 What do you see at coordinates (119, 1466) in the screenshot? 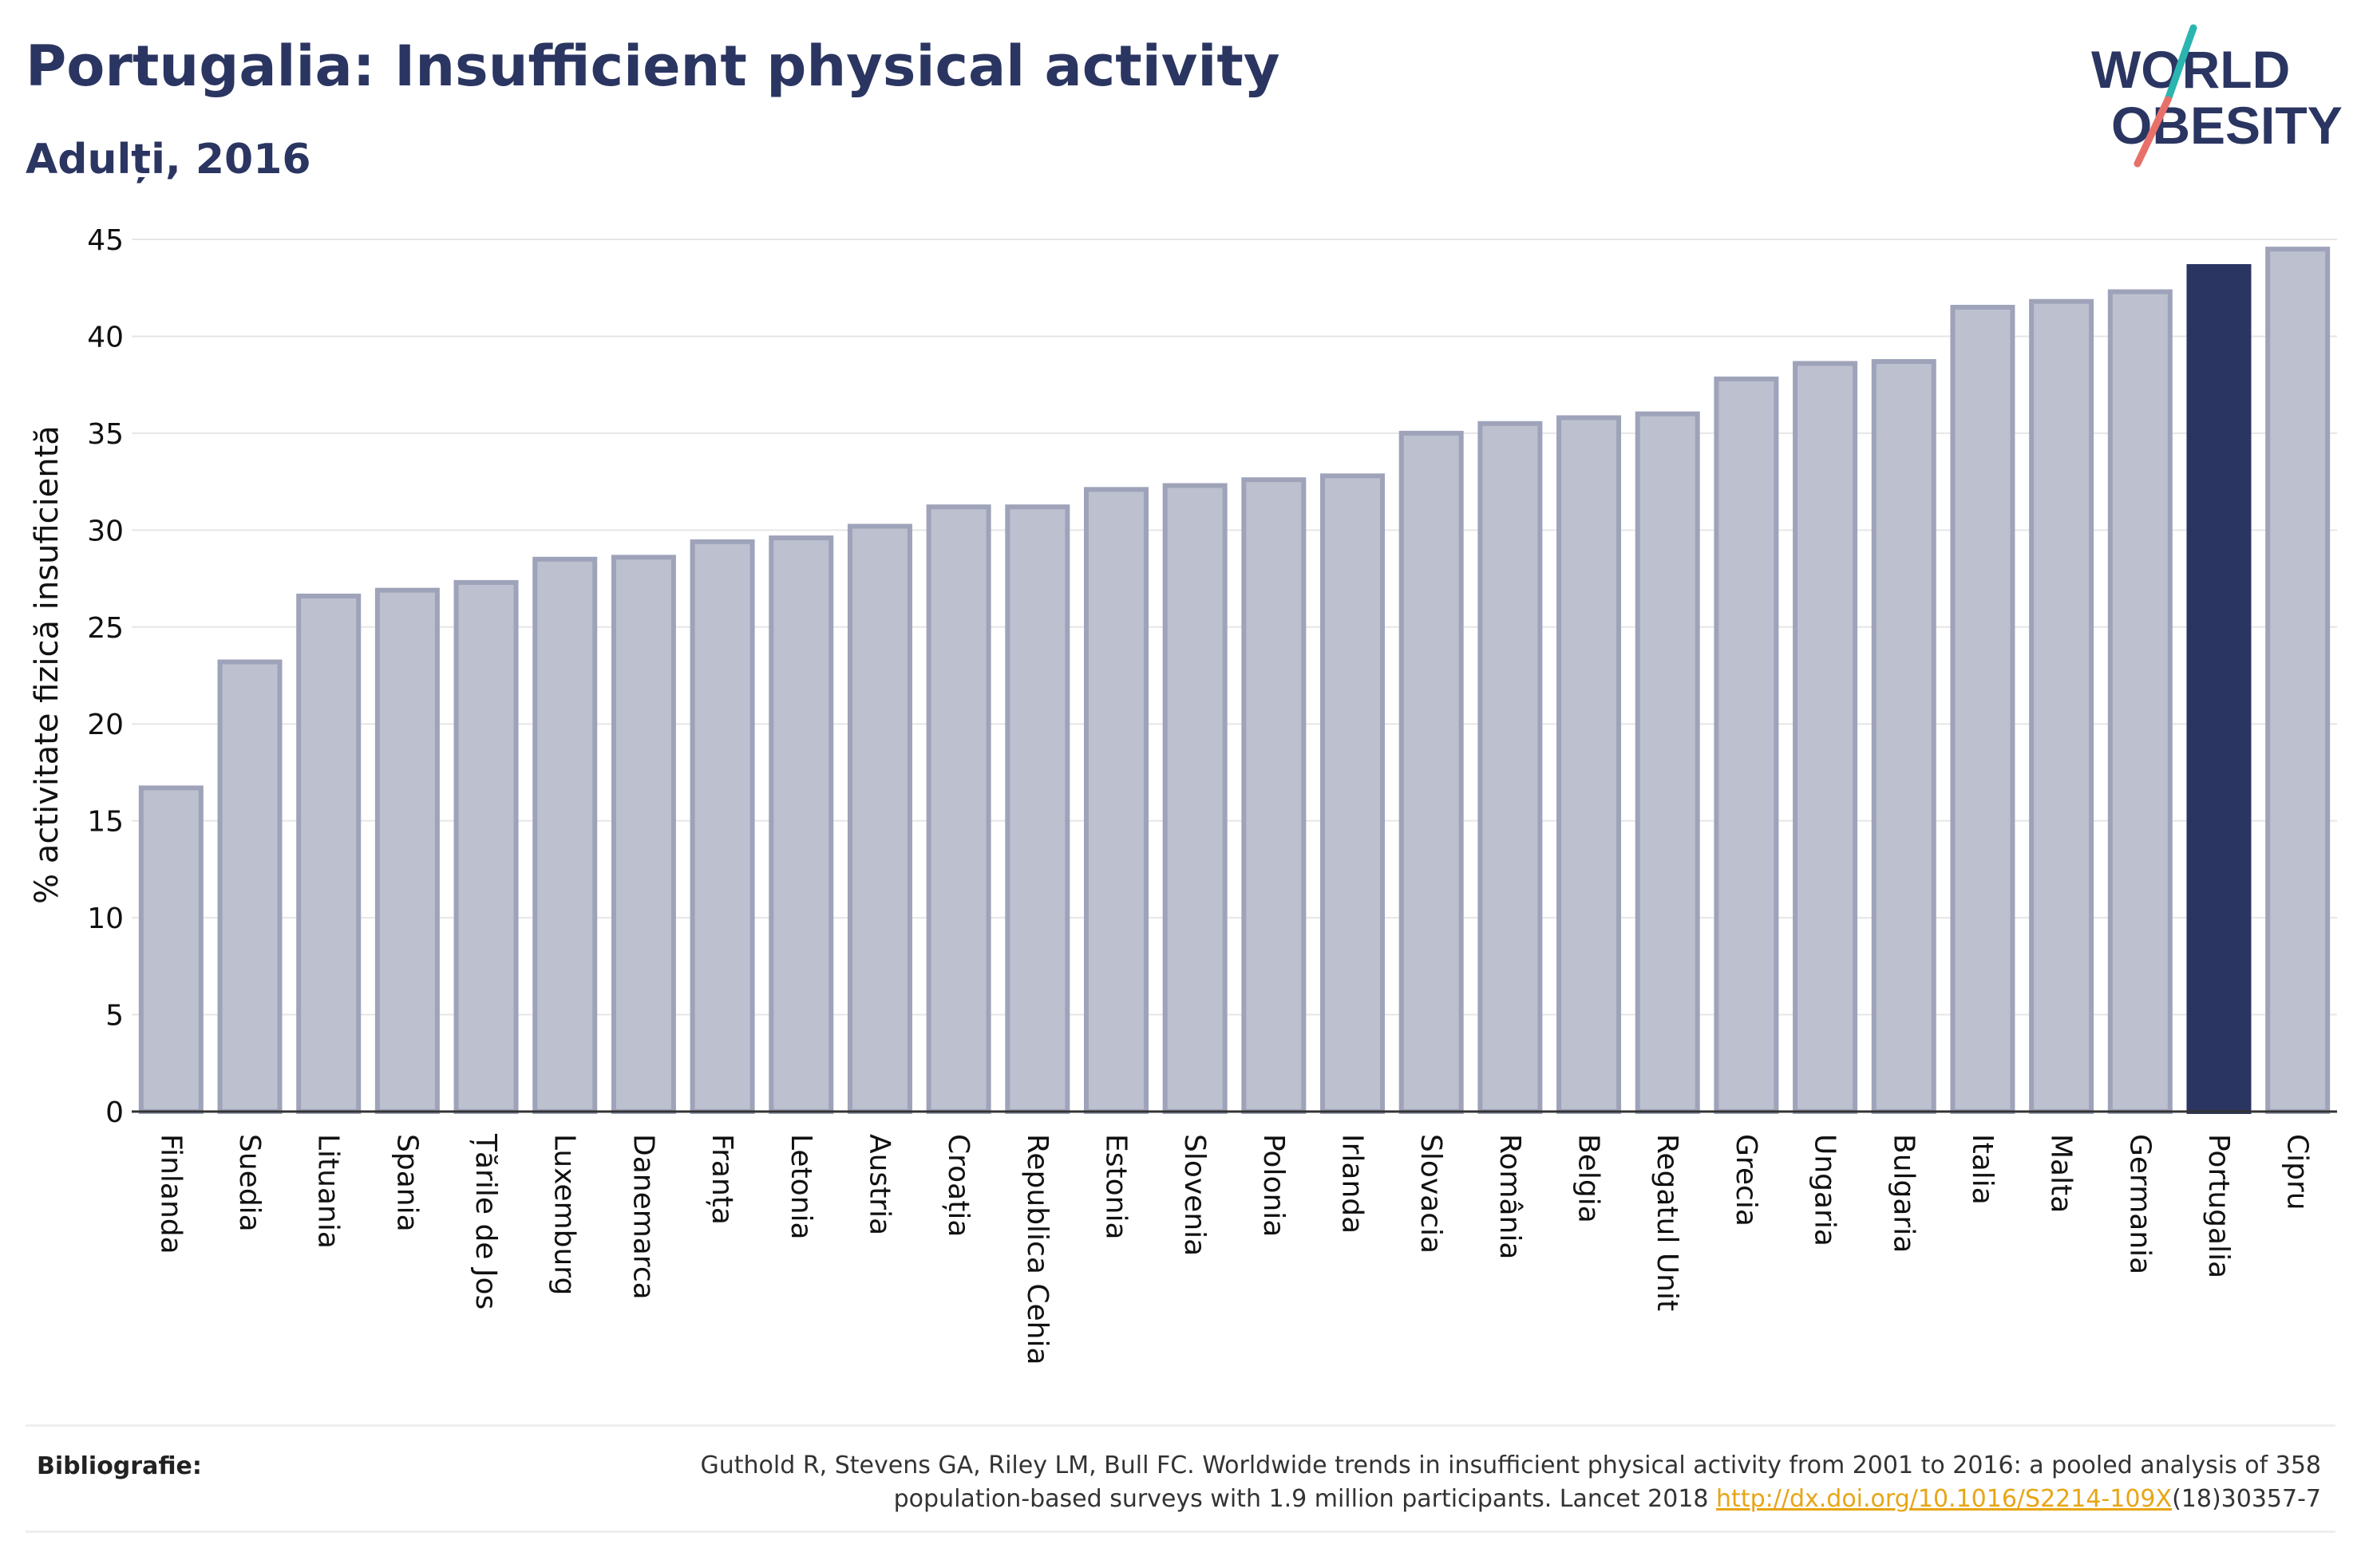
I see `bibliography-label: Bibliografie:` at bounding box center [119, 1466].